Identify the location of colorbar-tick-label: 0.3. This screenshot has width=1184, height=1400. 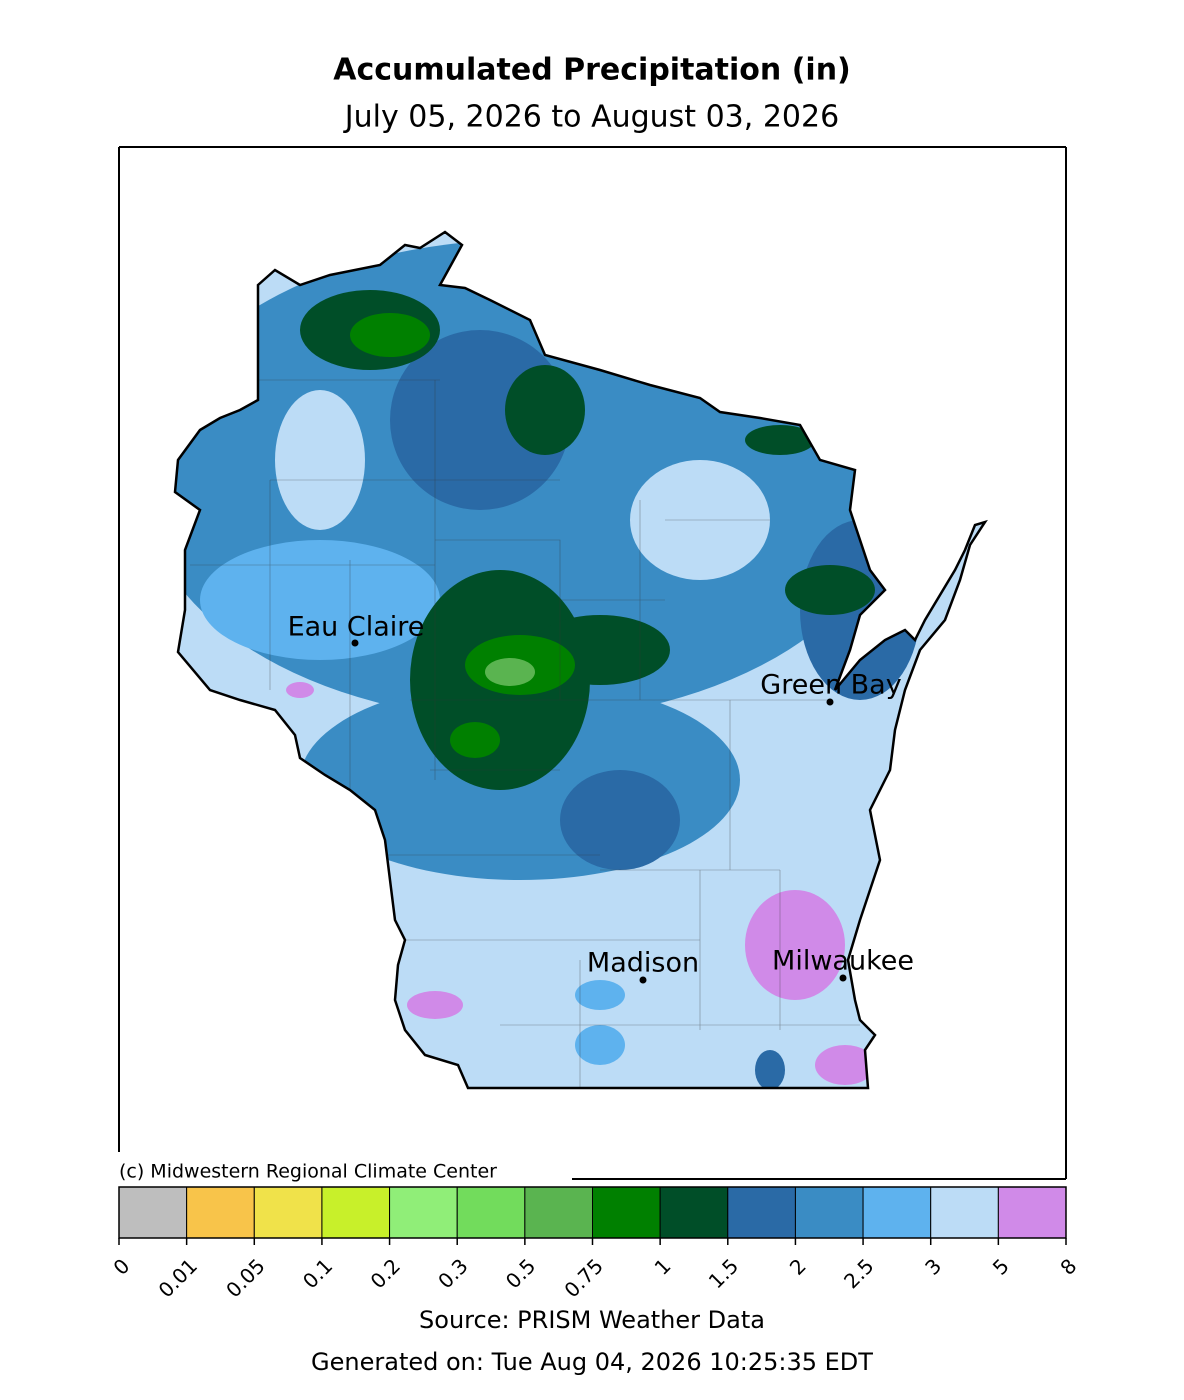
(452, 1273).